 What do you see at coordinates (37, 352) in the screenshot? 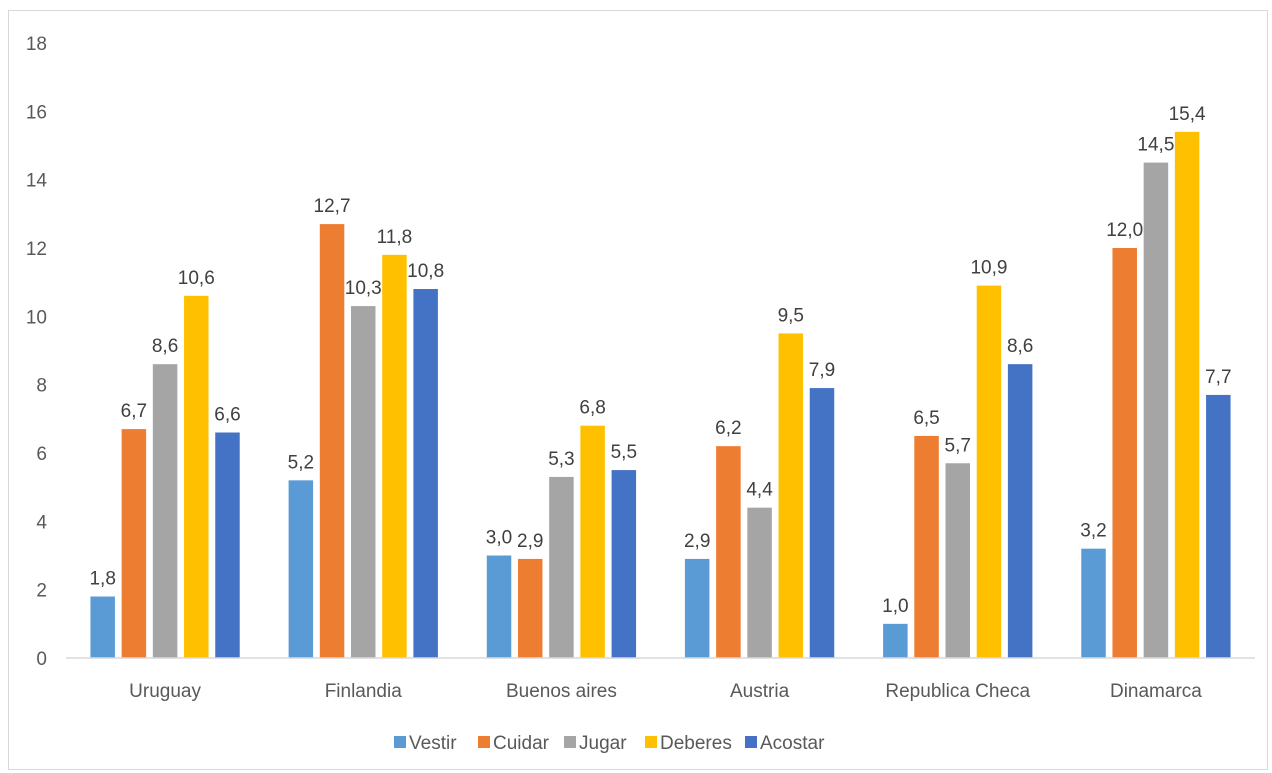
I see `y-axis: 0 2 4 6 8 10 12 14 16 18` at bounding box center [37, 352].